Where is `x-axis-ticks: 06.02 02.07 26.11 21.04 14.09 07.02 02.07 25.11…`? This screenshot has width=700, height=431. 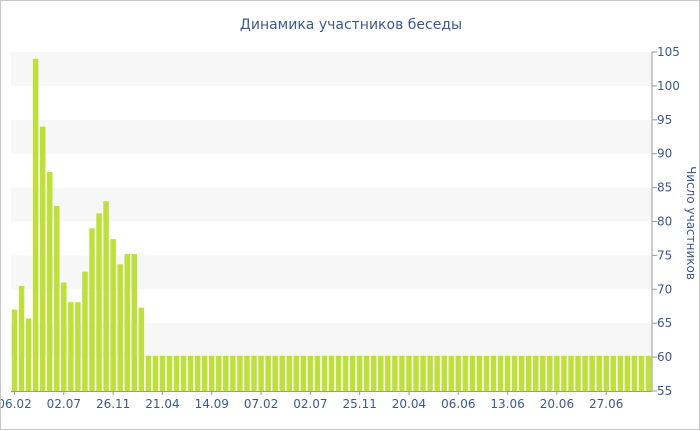 x-axis-ticks: 06.02 02.07 26.11 21.04 14.09 07.02 02.07 25.11… is located at coordinates (312, 401).